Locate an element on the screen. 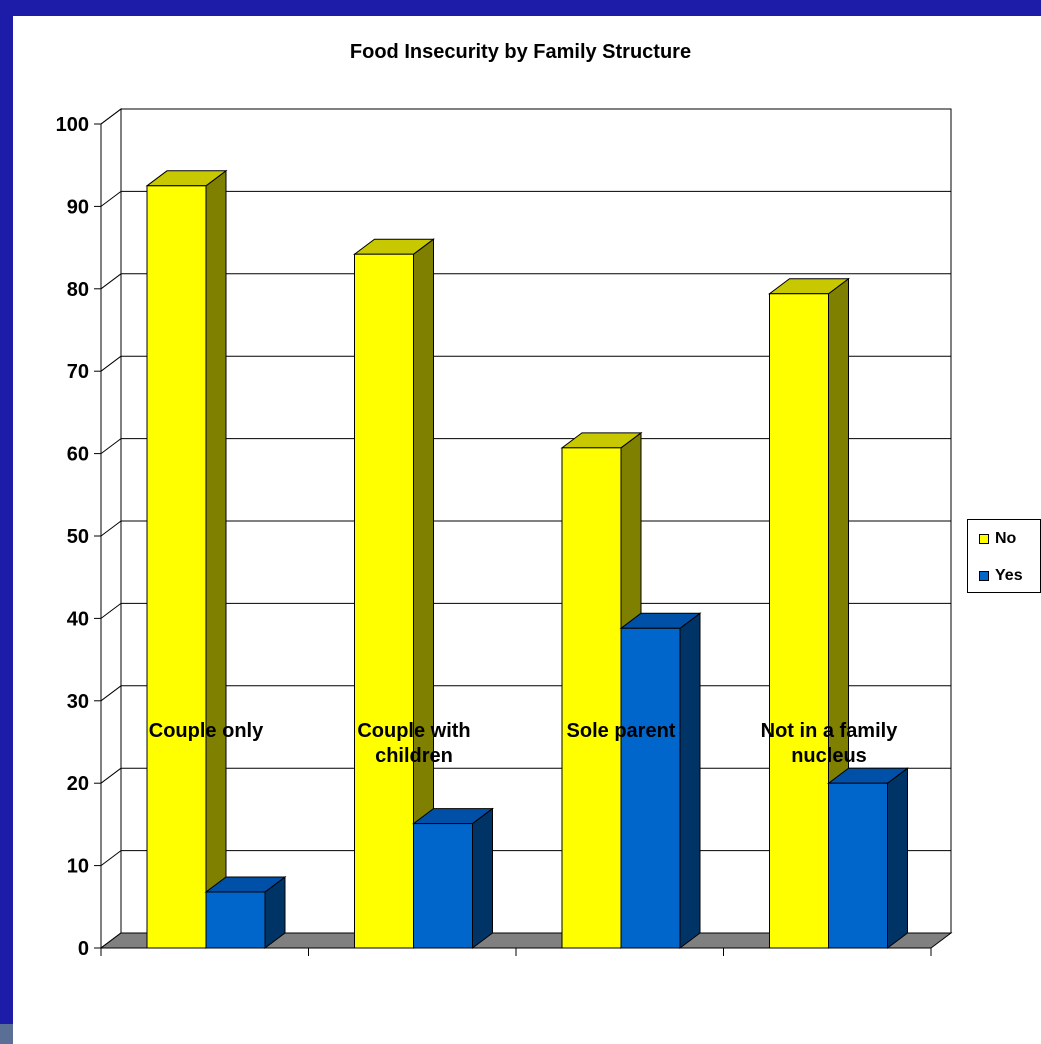 The image size is (1041, 1044). y-tick-label: 0 is located at coordinates (83, 949).